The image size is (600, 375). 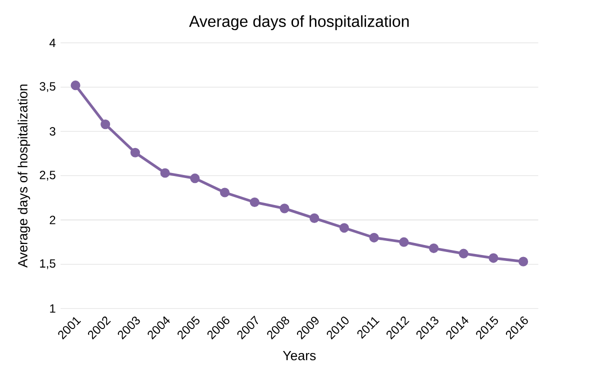 I want to click on chart-title: Average days of hospitalization, so click(x=299, y=22).